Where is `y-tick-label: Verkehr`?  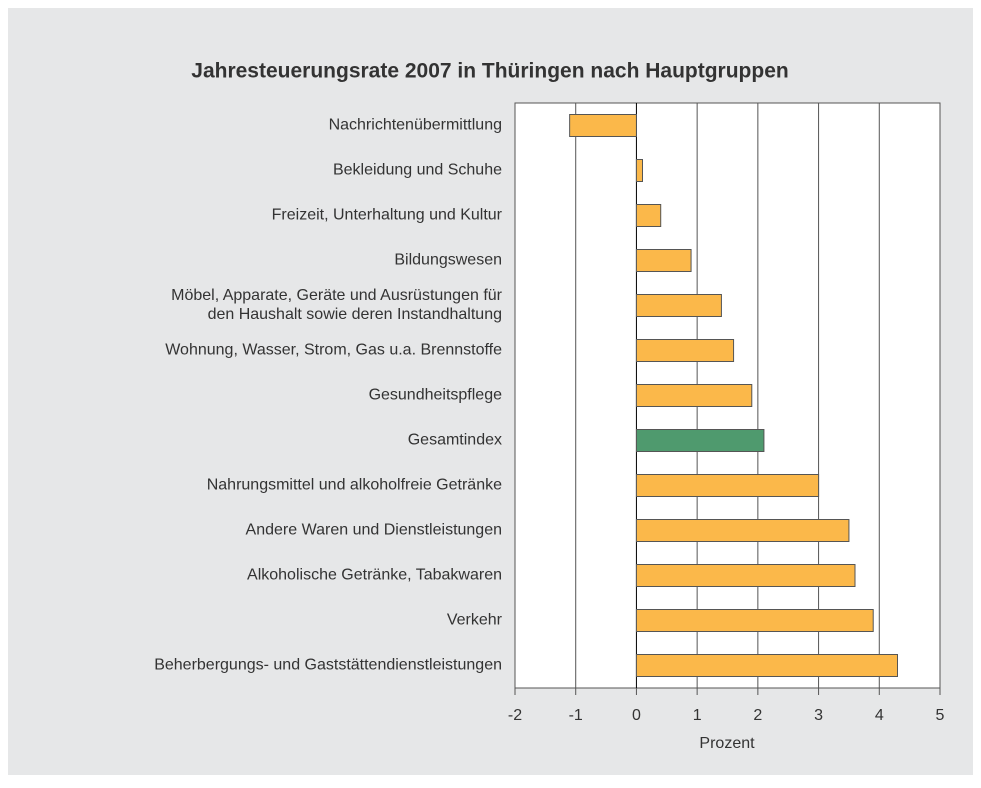 y-tick-label: Verkehr is located at coordinates (475, 620).